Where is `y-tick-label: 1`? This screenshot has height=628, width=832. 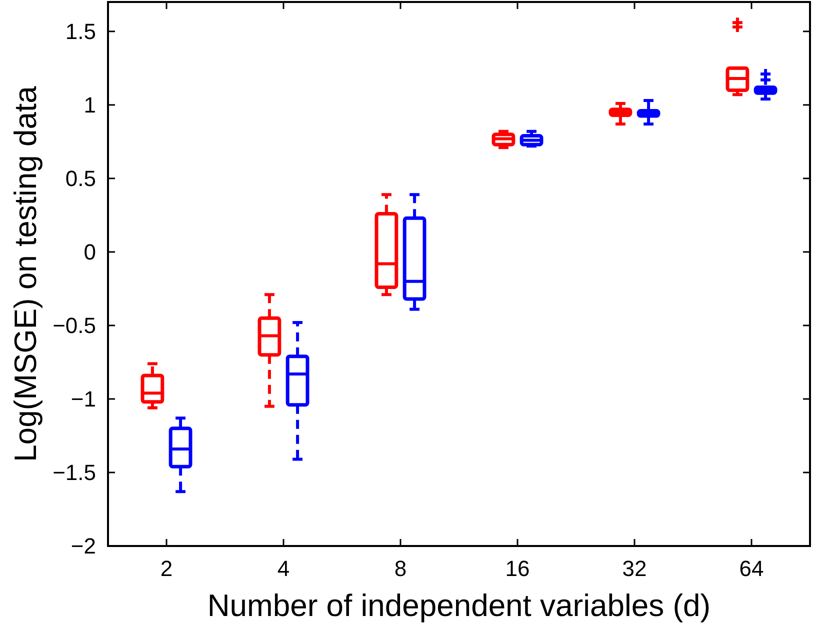
y-tick-label: 1 is located at coordinates (90, 105).